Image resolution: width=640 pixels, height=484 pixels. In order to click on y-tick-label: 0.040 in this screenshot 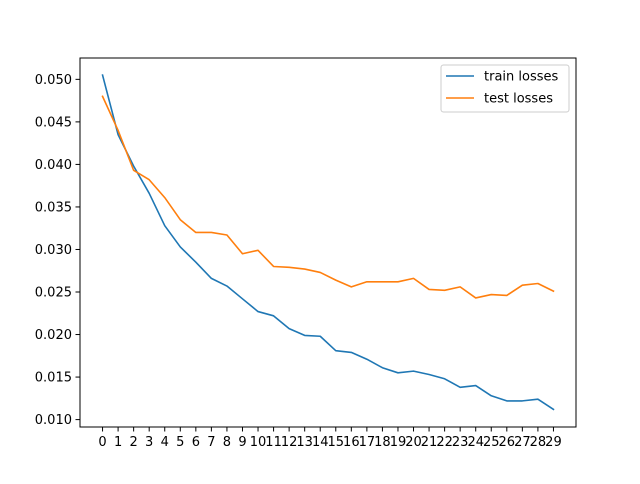, I will do `click(53, 165)`.